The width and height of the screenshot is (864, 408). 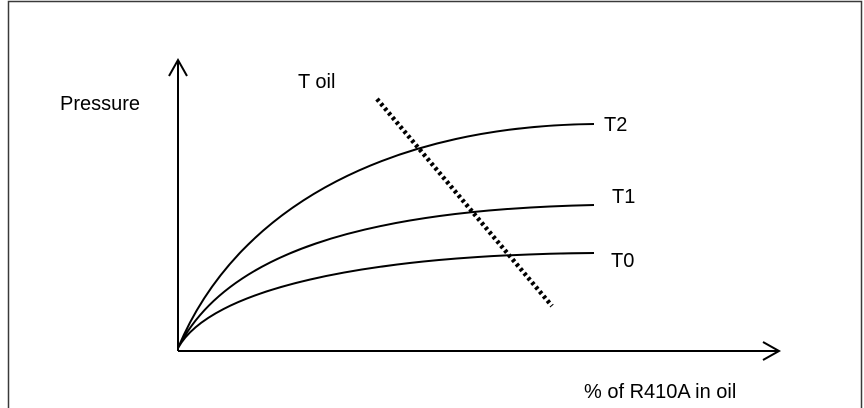 I want to click on x-axis-label: % of R410A in oil, so click(x=660, y=392).